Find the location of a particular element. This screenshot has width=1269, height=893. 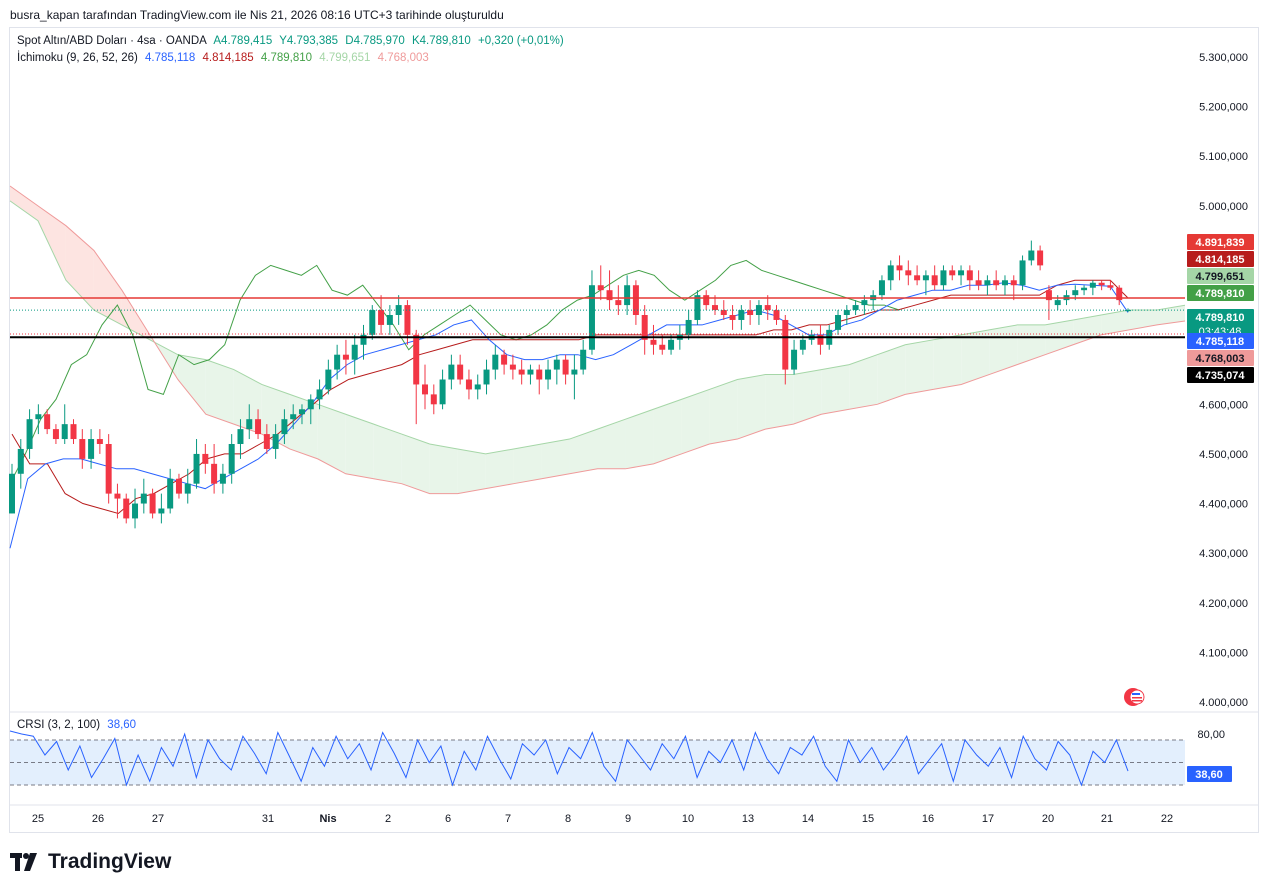

ichimoku-span-b-value: 4.768,003 is located at coordinates (403, 58).